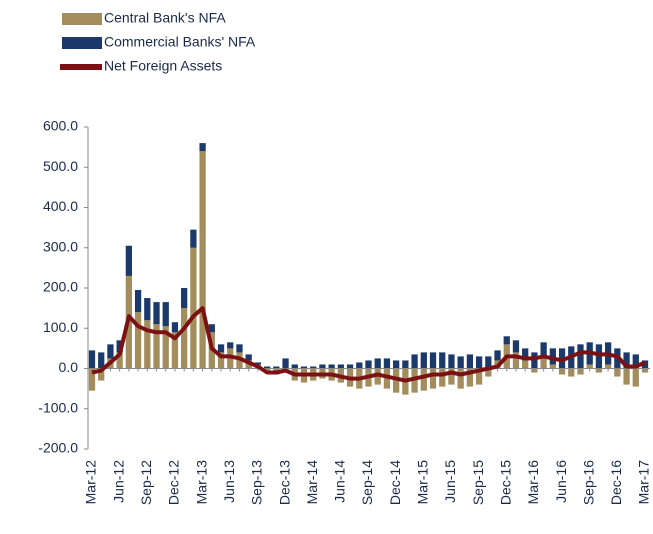 This screenshot has height=534, width=653. I want to click on x-tick-label: Mar-14, so click(312, 482).